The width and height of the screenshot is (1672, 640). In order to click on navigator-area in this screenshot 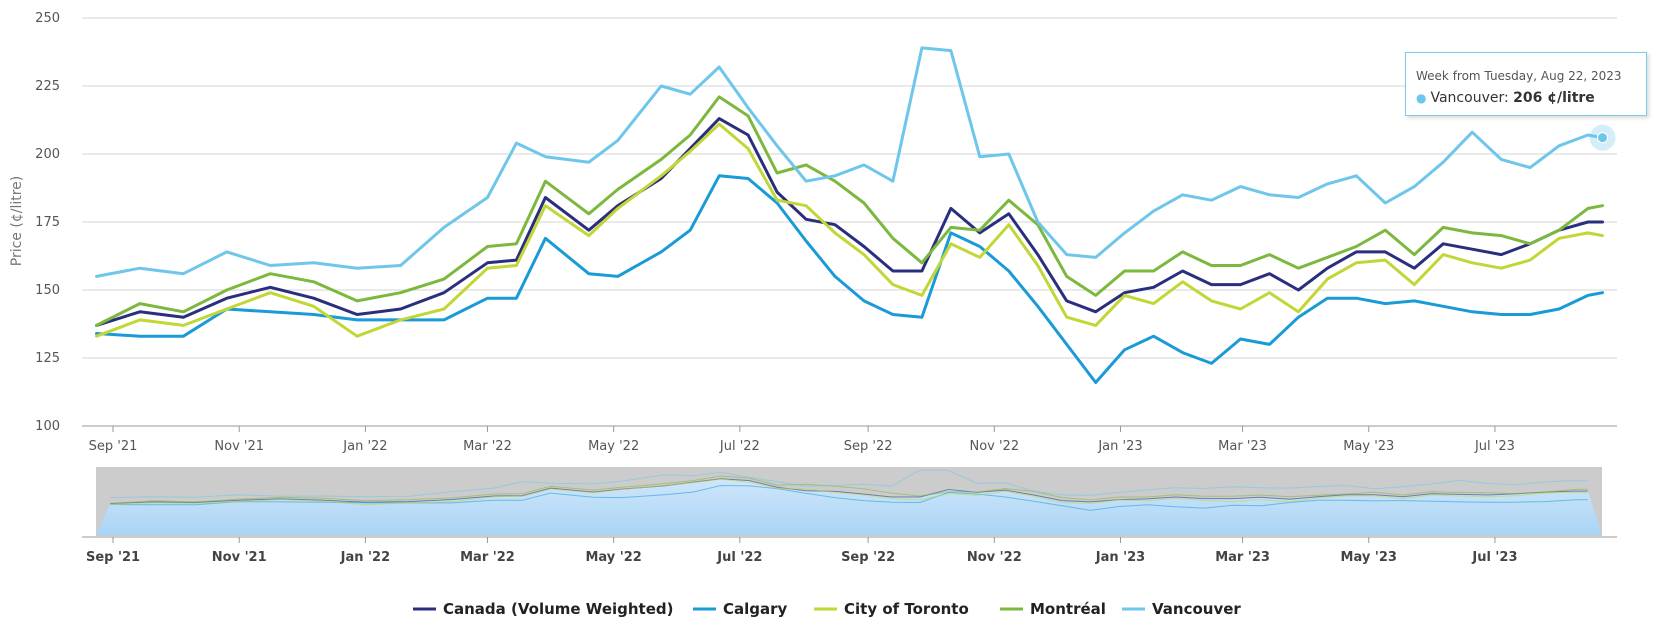, I will do `click(849, 506)`.